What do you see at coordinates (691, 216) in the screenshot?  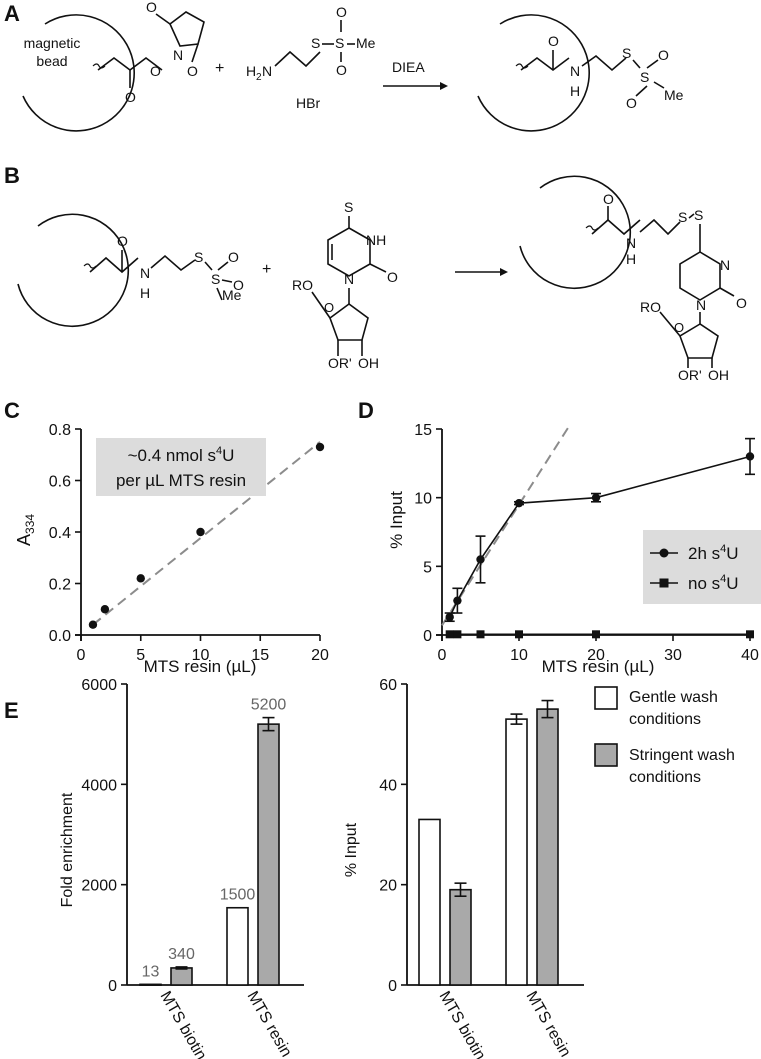 I see `disulfide-bond` at bounding box center [691, 216].